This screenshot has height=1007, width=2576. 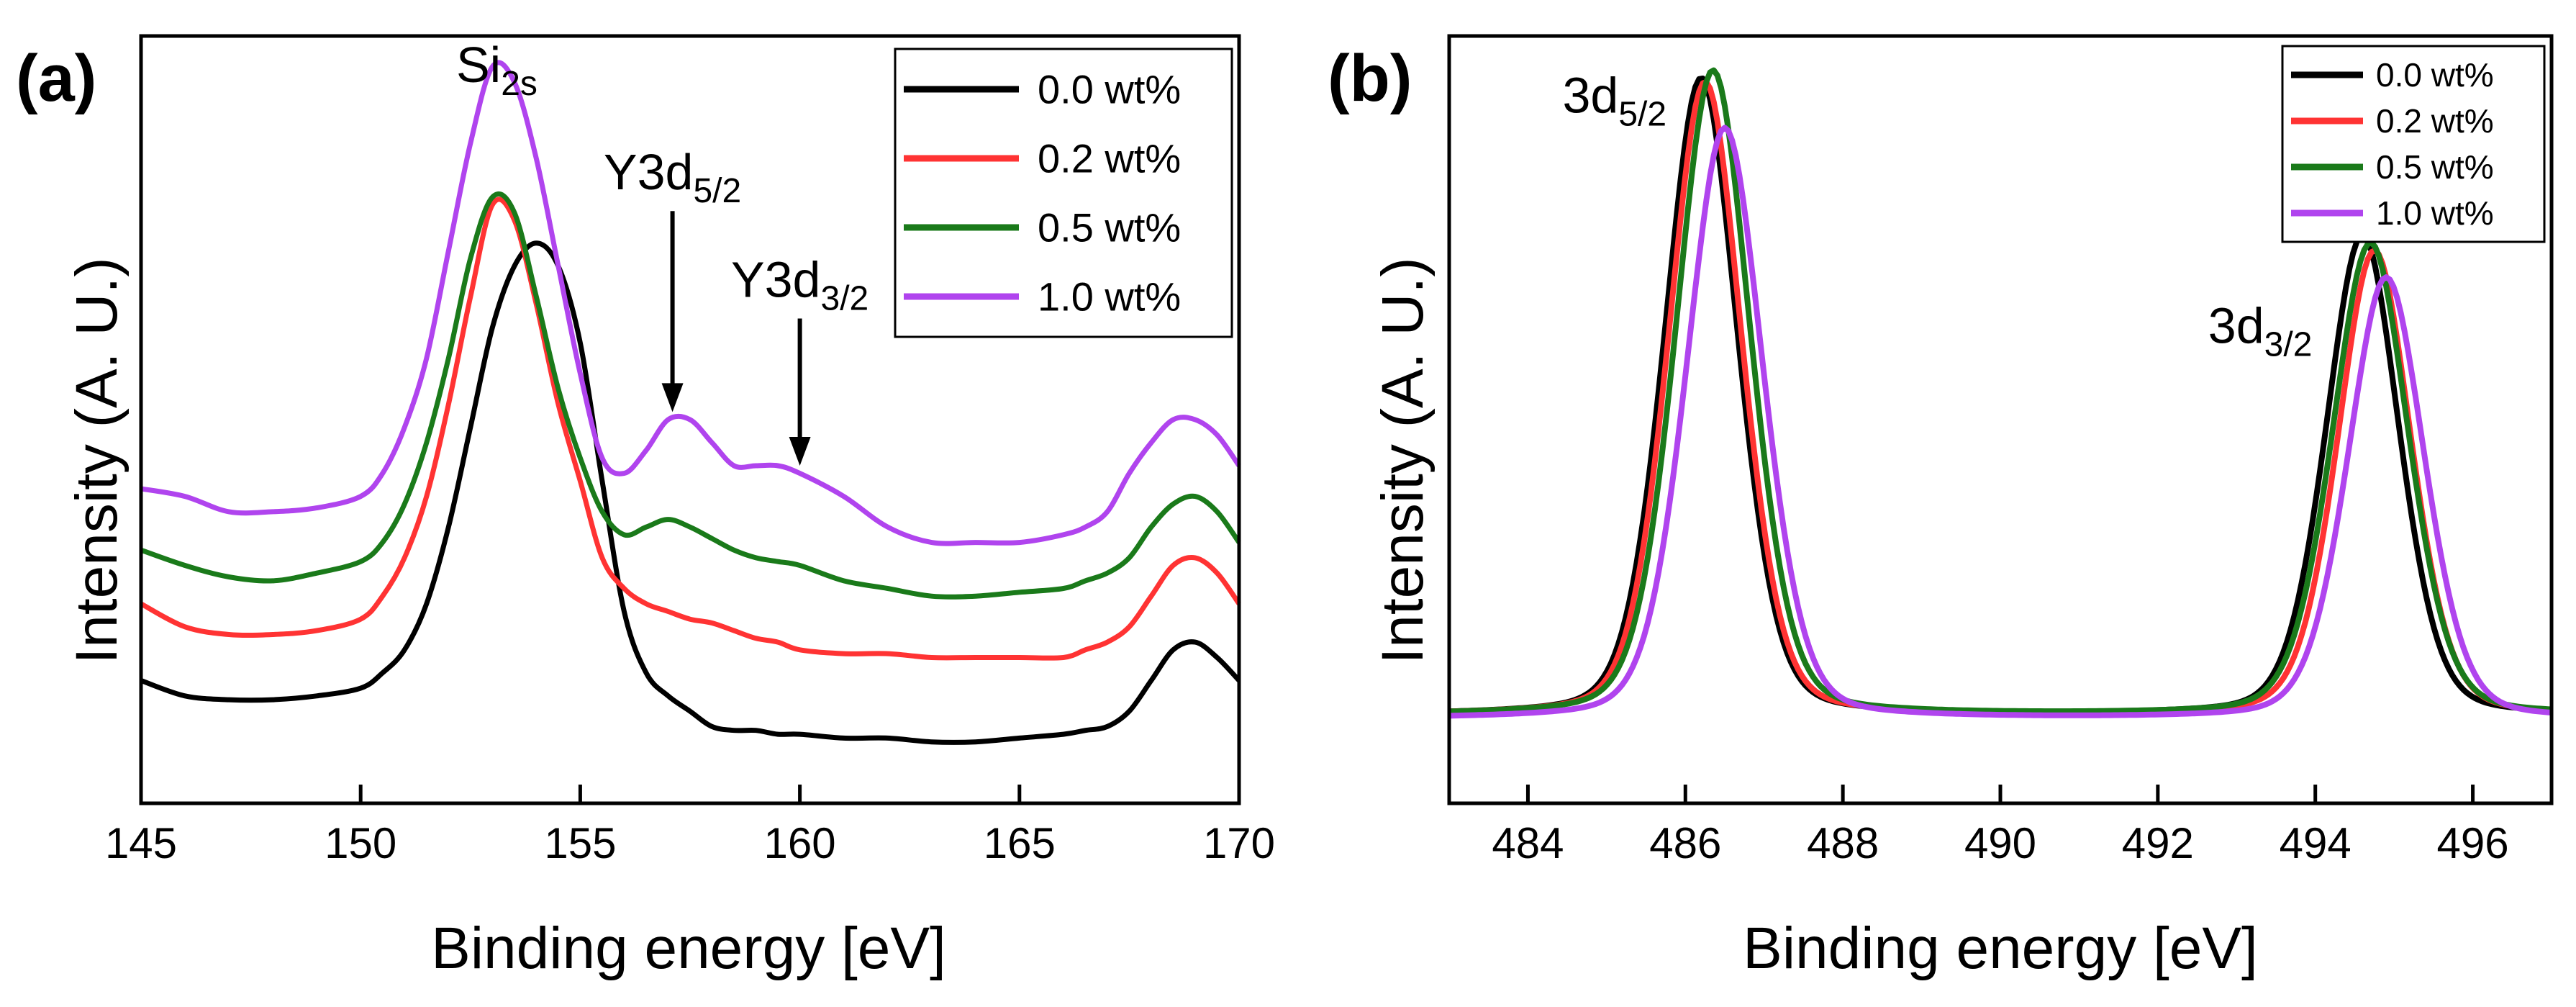 What do you see at coordinates (690, 826) in the screenshot?
I see `panel-a-tick-layer: 145 150 155 160 165 170` at bounding box center [690, 826].